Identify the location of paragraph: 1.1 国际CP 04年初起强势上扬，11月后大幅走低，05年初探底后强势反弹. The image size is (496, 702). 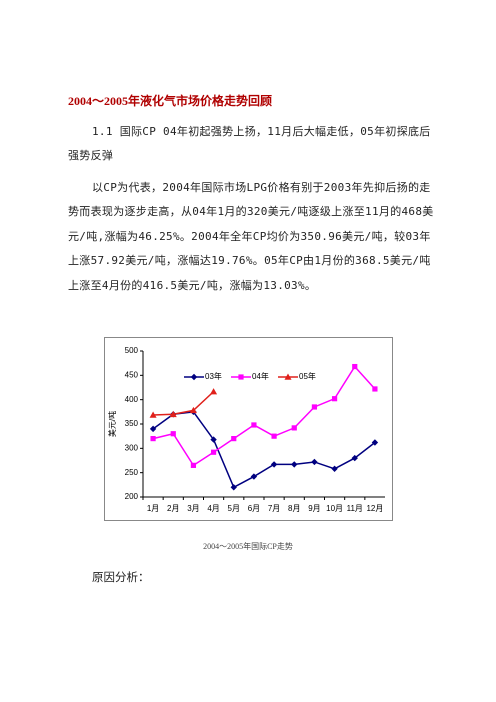
(249, 144).